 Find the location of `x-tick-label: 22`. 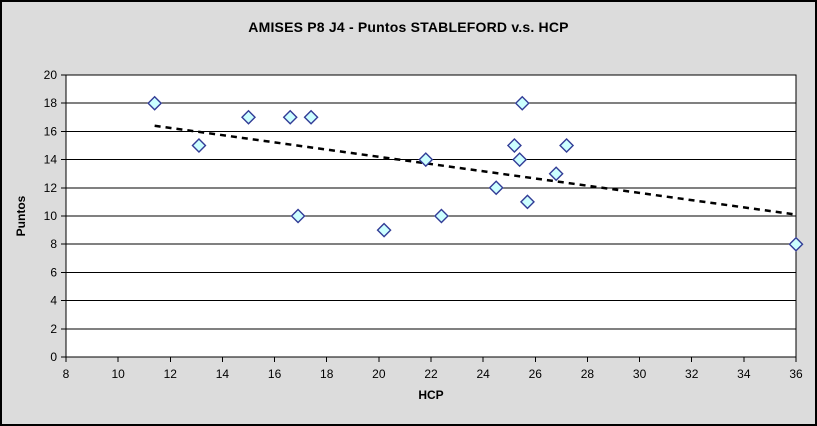

x-tick-label: 22 is located at coordinates (431, 374).